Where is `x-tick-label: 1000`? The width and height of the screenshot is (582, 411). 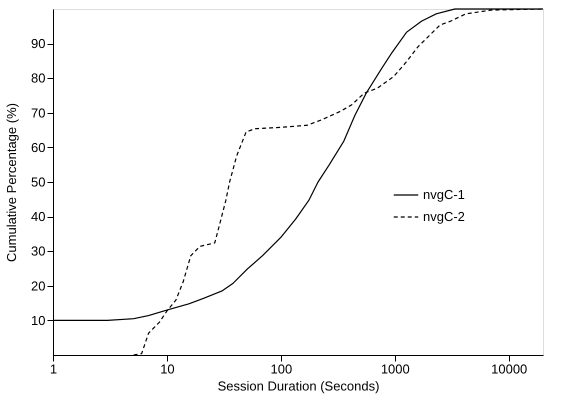
x-tick-label: 1000 is located at coordinates (395, 369).